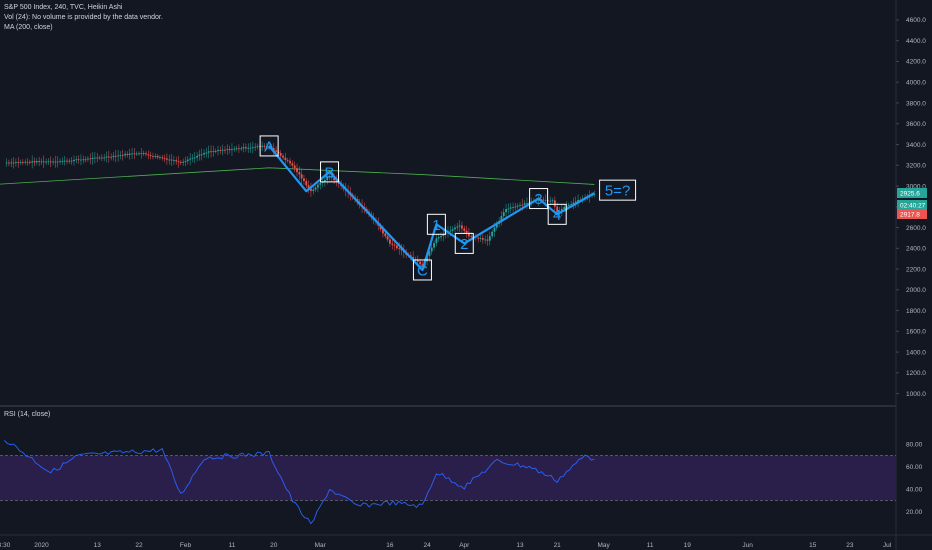  Describe the element at coordinates (914, 490) in the screenshot. I see `rsi-y-tick-label: 40.00` at that location.